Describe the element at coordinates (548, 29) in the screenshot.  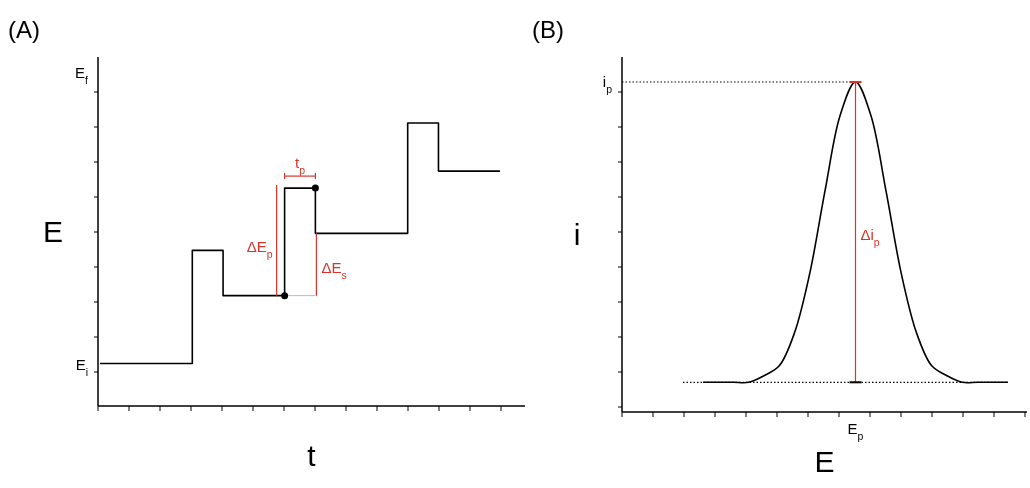
I see `chart-title: (B)` at that location.